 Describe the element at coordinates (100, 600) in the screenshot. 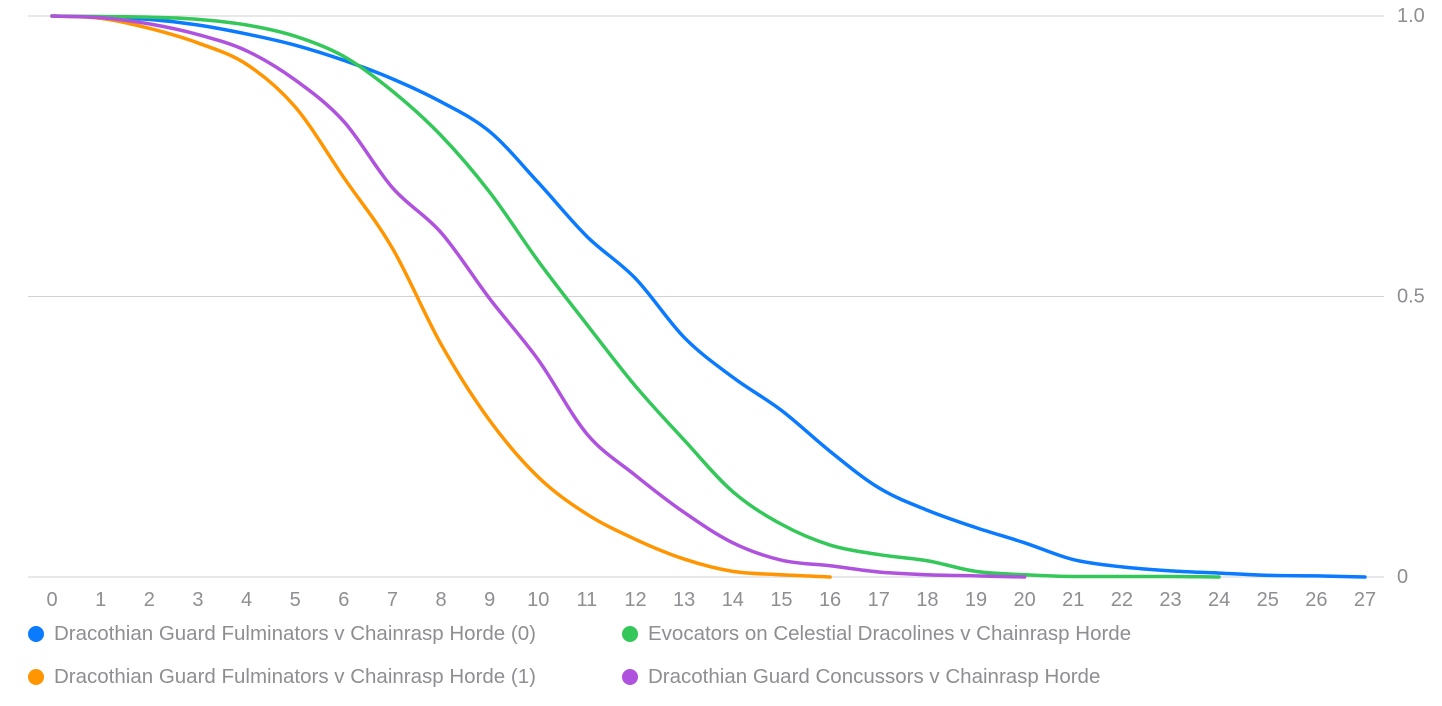

I see `x-tick-label: 1` at that location.